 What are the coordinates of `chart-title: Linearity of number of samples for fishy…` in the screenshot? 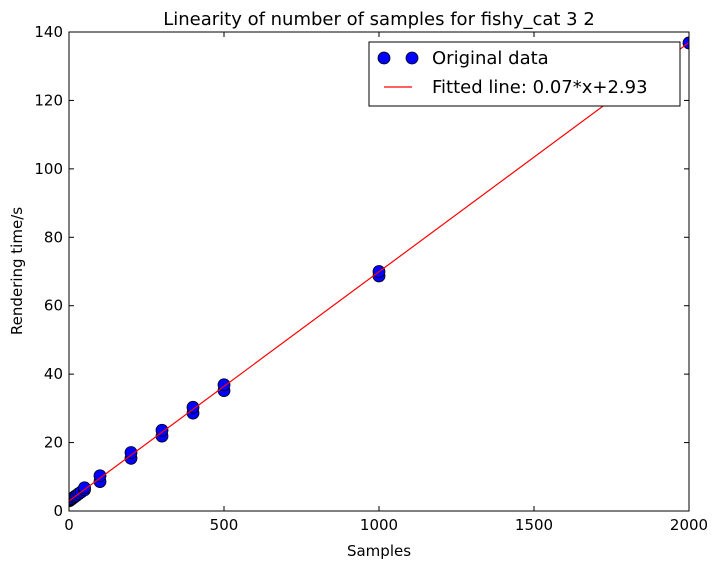 It's located at (379, 19).